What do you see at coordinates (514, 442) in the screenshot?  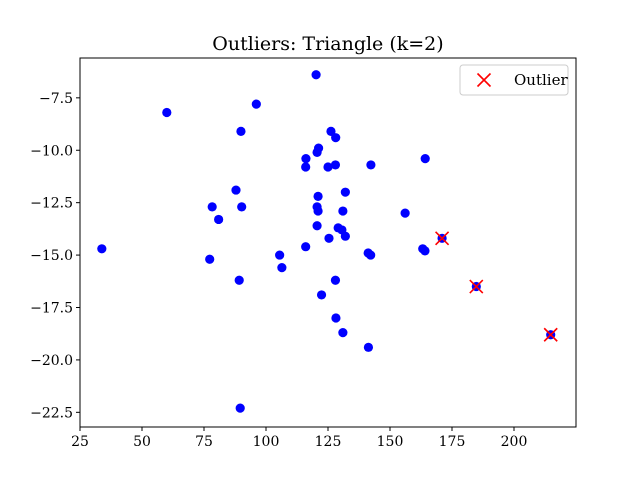 I see `x-tick-label: 200` at bounding box center [514, 442].